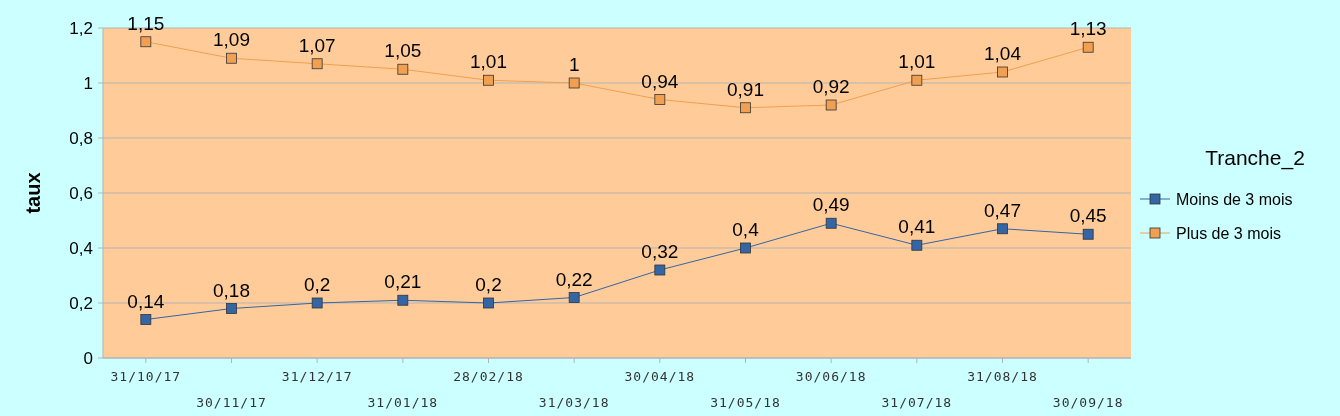  What do you see at coordinates (231, 402) in the screenshot?
I see `x-tick-label: 30/11/17` at bounding box center [231, 402].